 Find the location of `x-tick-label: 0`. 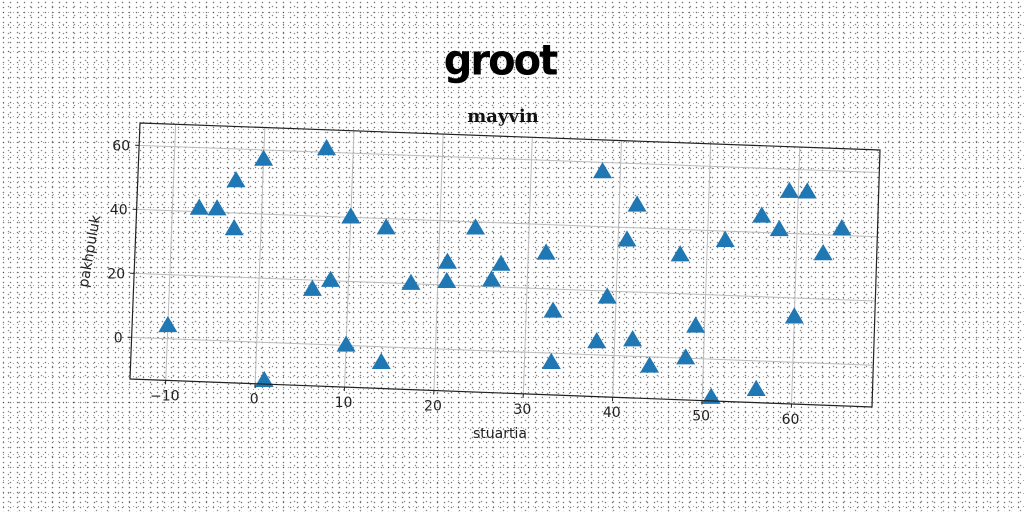

x-tick-label: 0 is located at coordinates (254, 400).